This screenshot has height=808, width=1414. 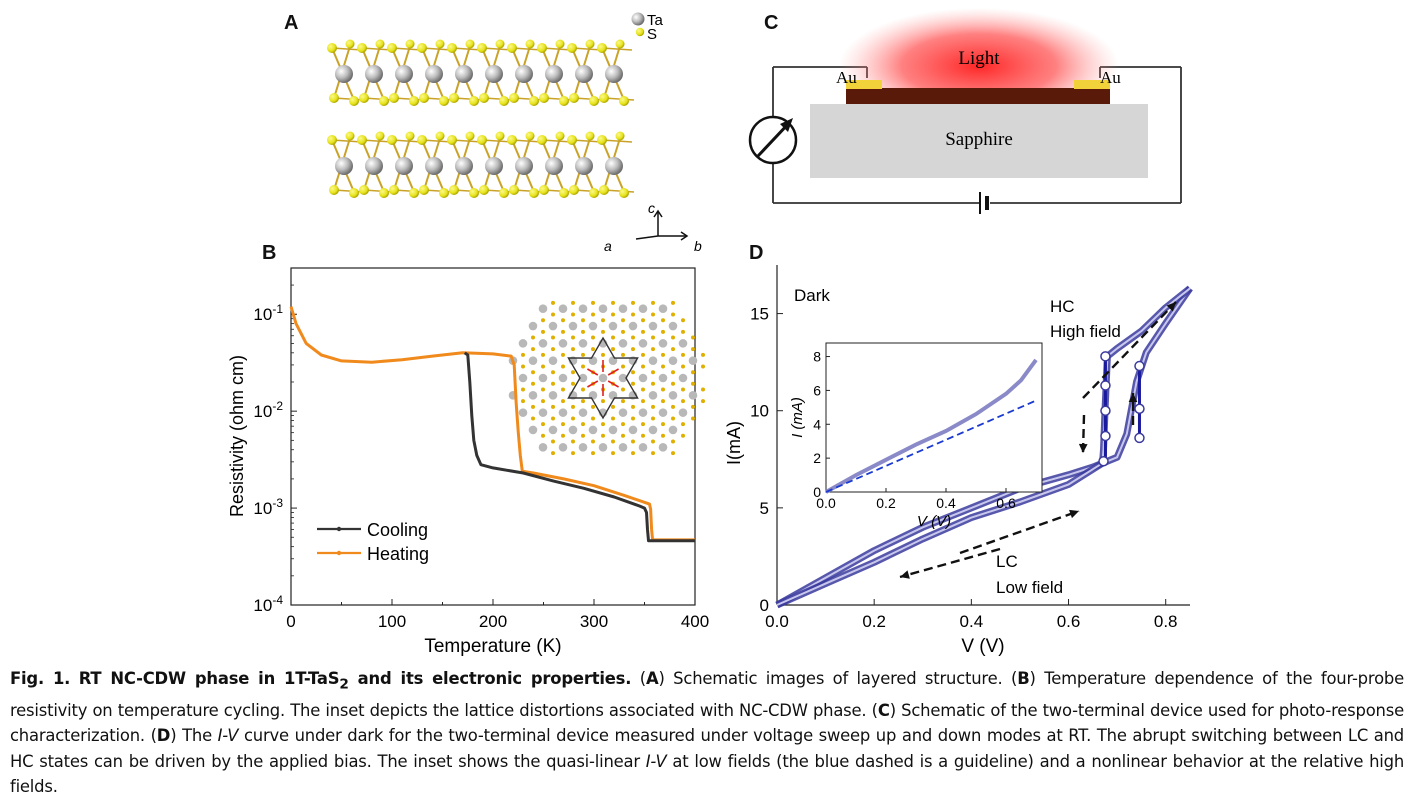 What do you see at coordinates (492, 646) in the screenshot?
I see `b-xlabel: Temperature (K)` at bounding box center [492, 646].